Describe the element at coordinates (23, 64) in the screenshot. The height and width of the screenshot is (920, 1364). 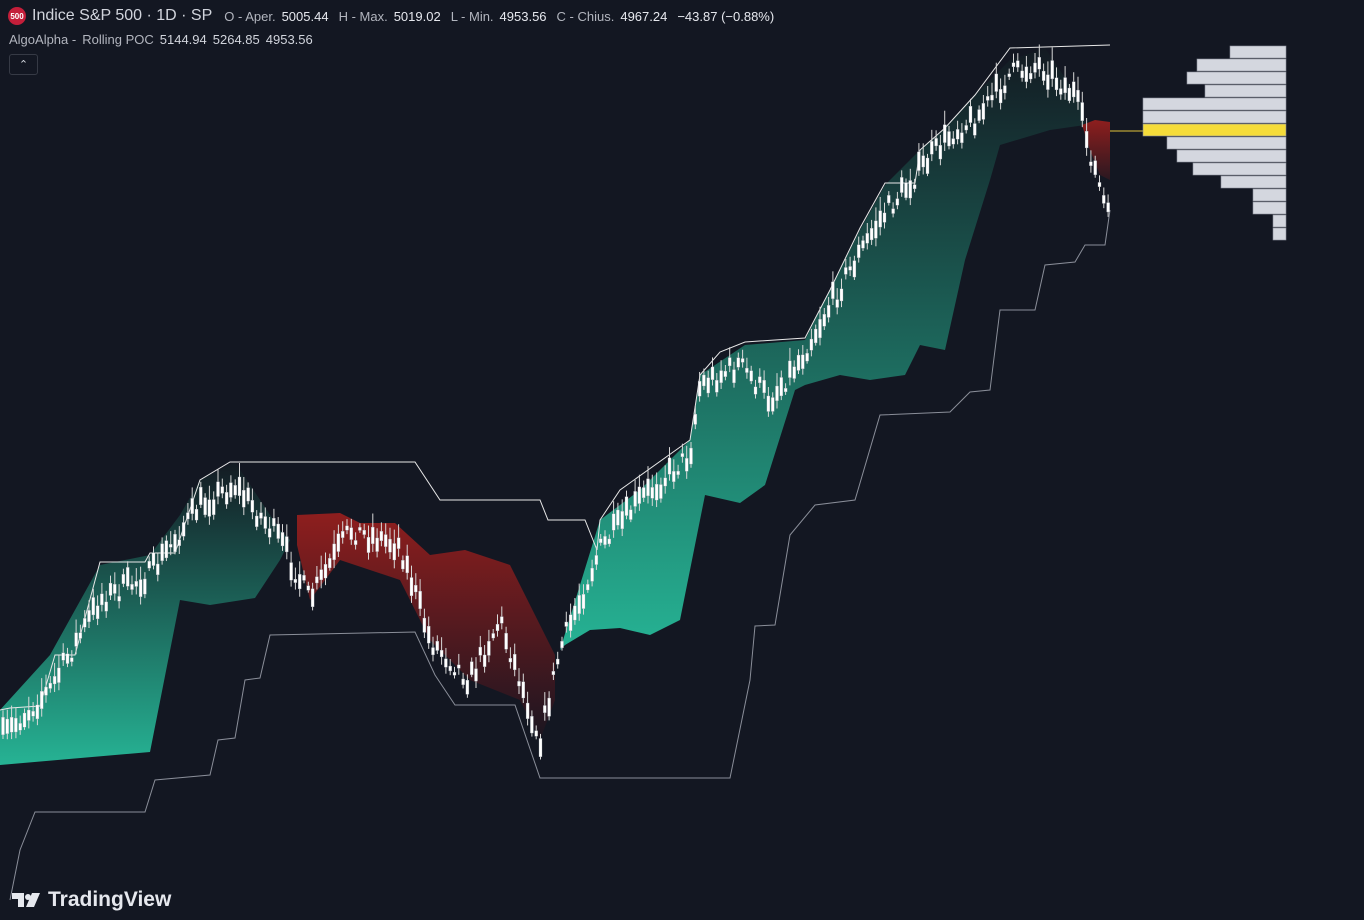
I see `collapse-button: ⌃` at that location.